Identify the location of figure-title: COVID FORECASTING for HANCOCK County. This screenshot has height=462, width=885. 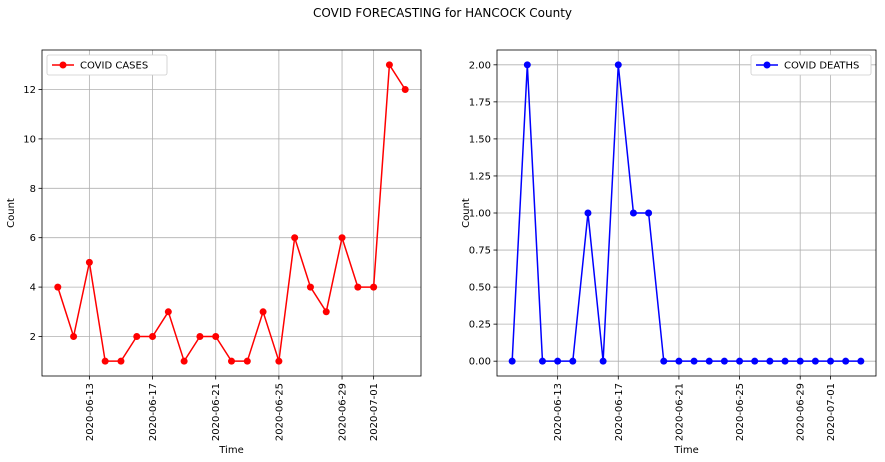
(442, 13).